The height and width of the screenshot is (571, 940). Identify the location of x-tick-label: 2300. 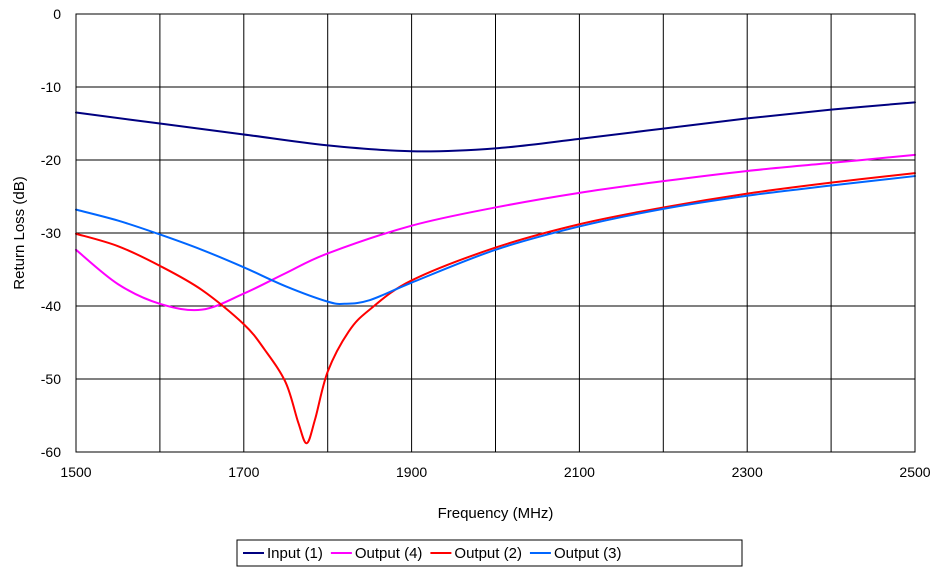
(747, 472).